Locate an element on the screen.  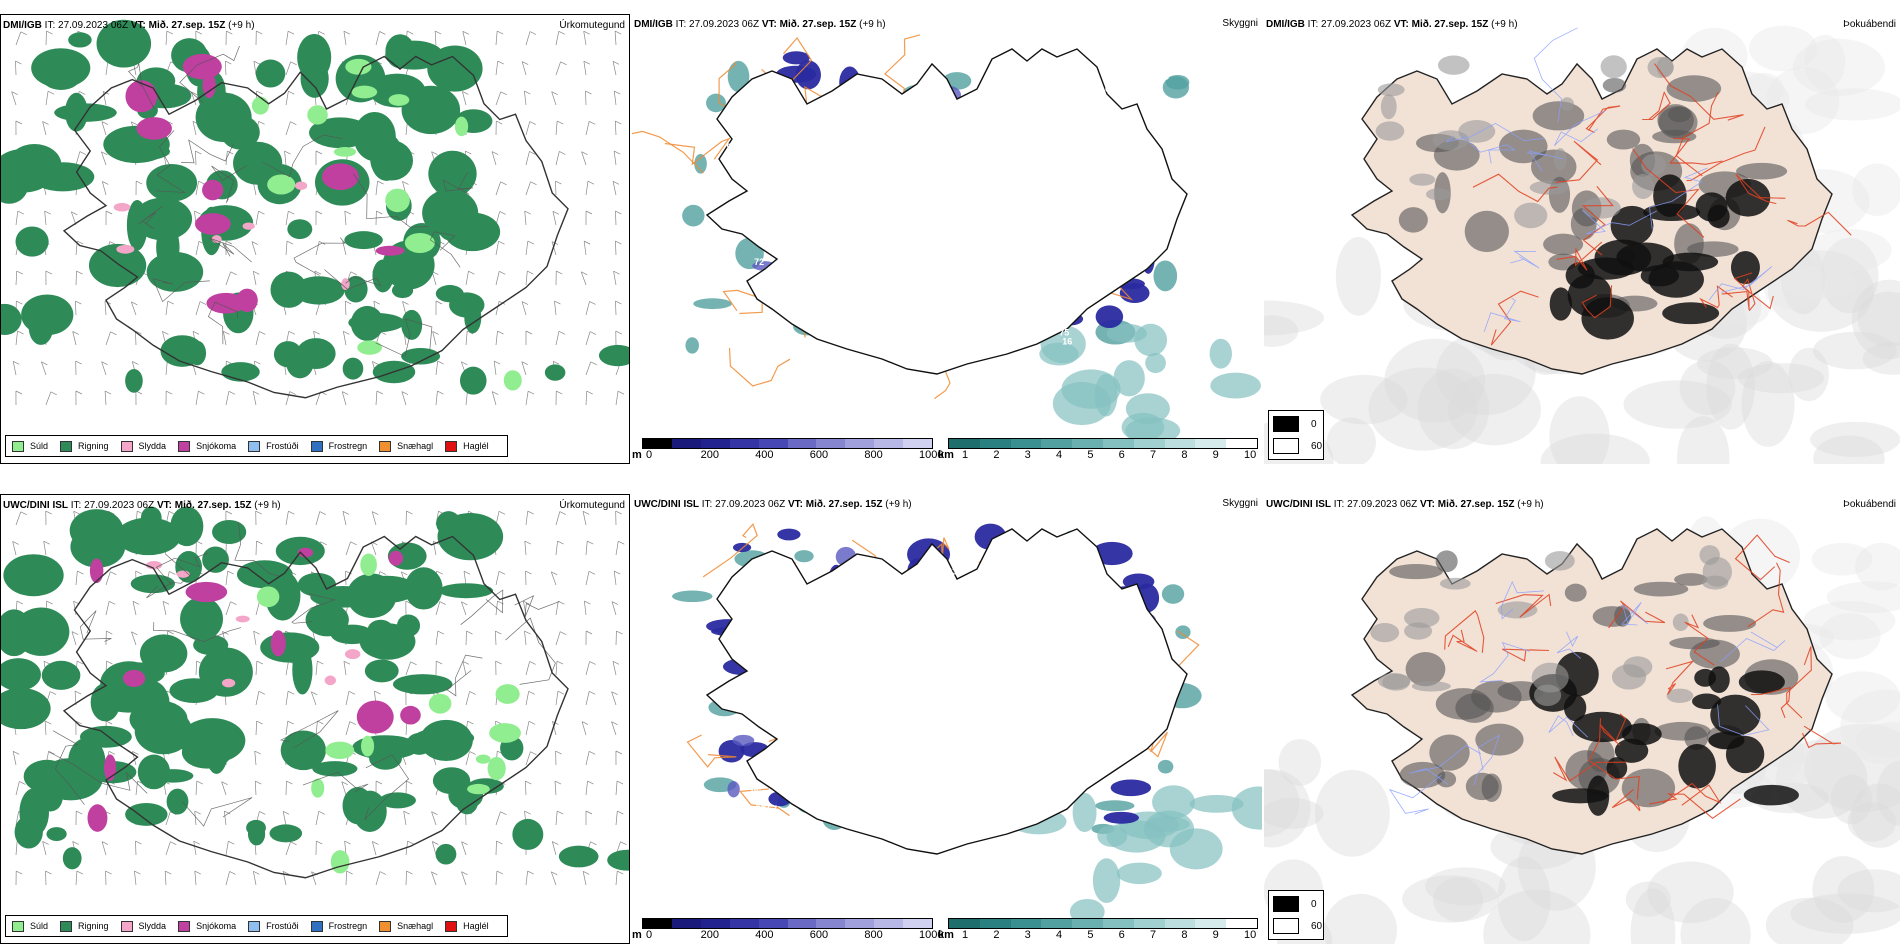
ceiling-label: 90 is located at coordinates (804, 797).